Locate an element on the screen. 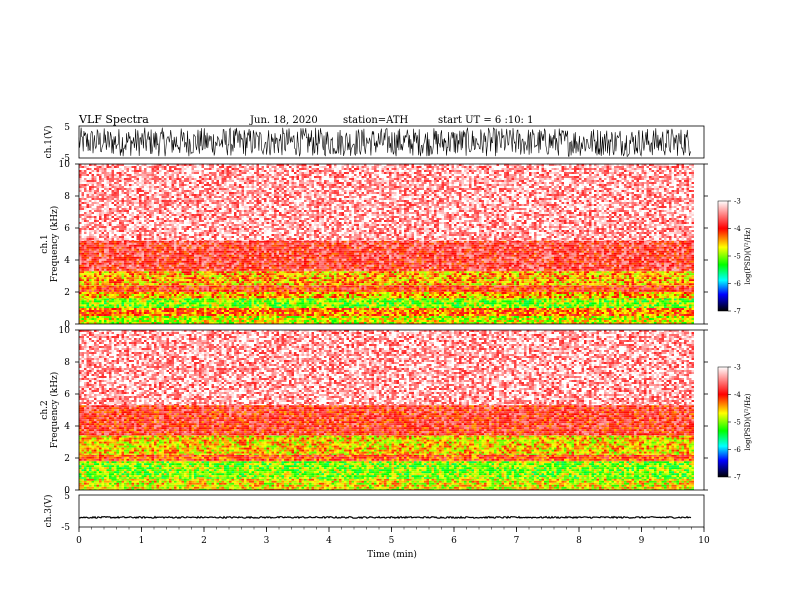  ch1-waveform-ylabel: ch.1(V) is located at coordinates (48, 142).